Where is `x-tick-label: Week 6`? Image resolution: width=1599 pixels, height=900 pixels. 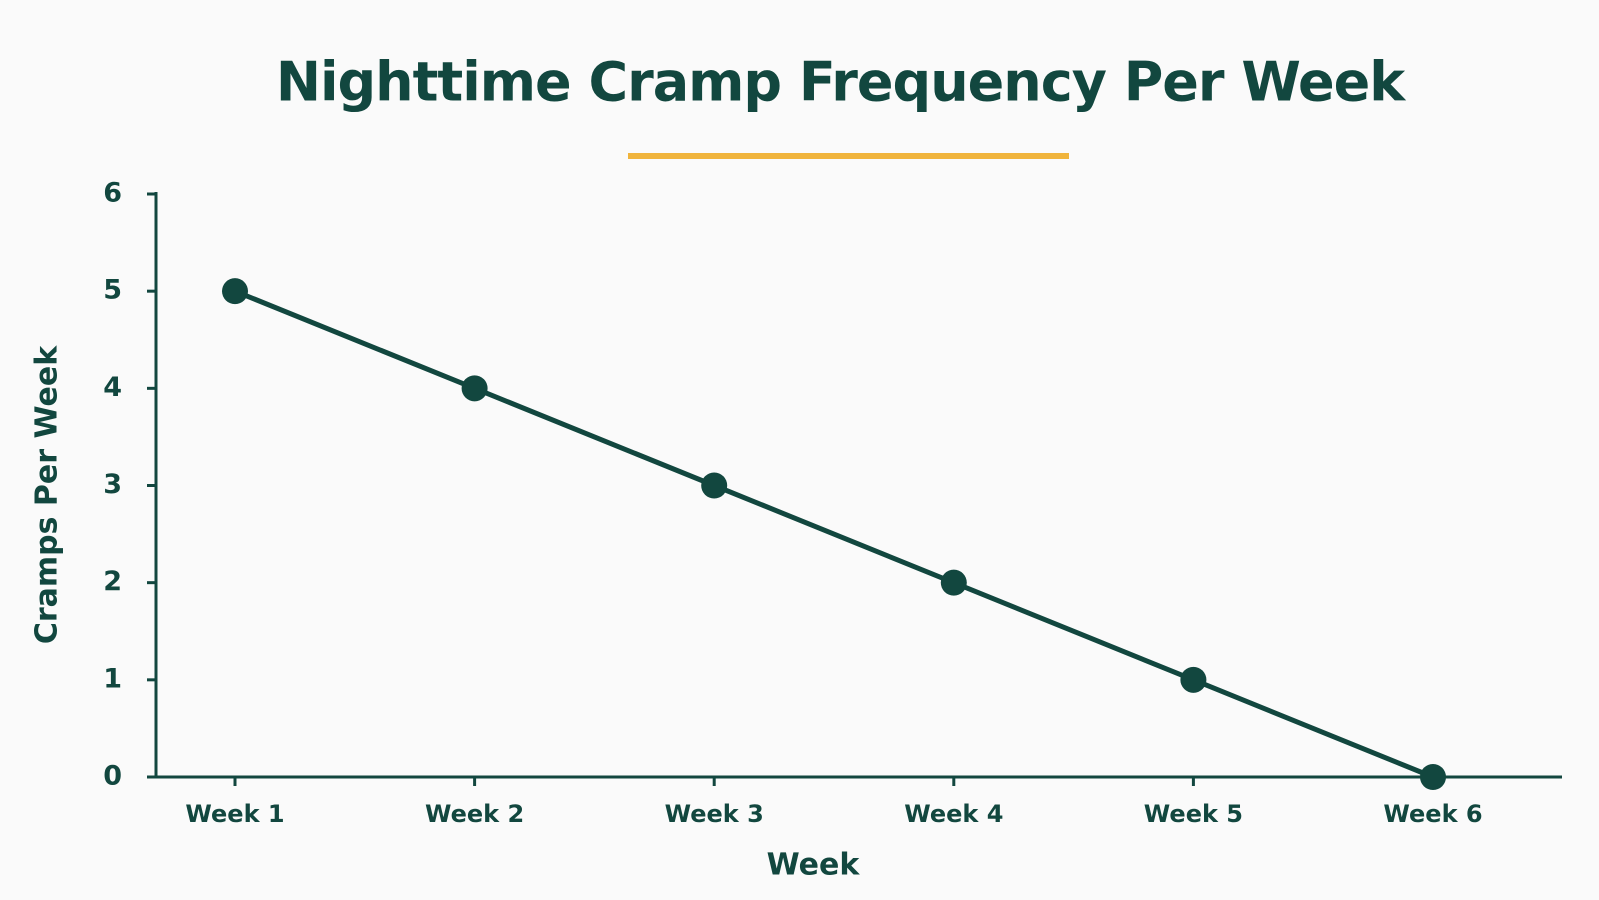
x-tick-label: Week 6 is located at coordinates (1432, 814).